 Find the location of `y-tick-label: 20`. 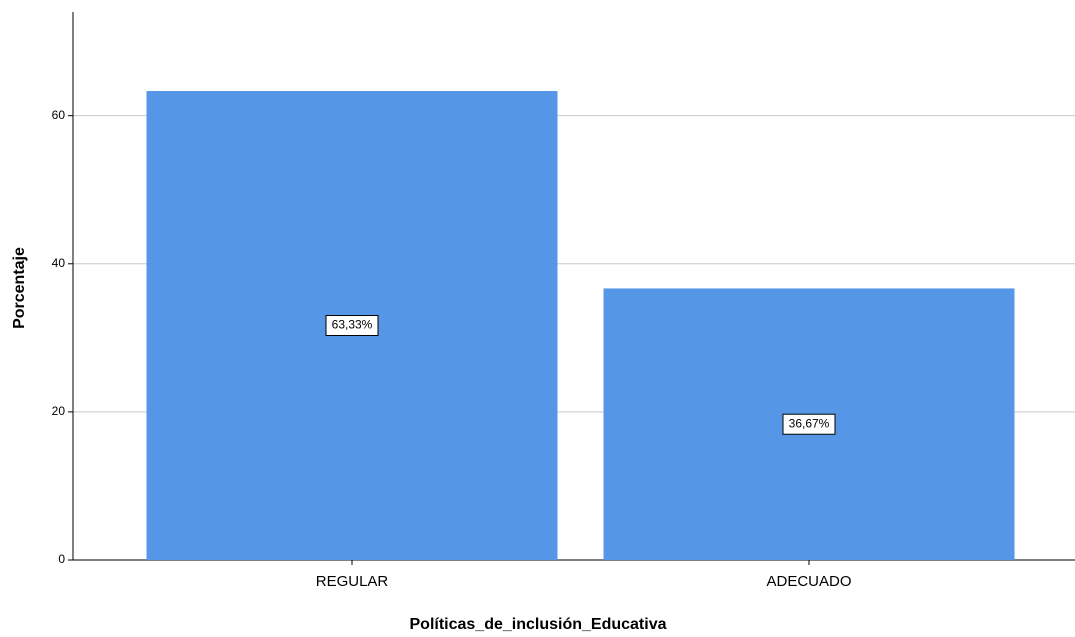

y-tick-label: 20 is located at coordinates (59, 411).